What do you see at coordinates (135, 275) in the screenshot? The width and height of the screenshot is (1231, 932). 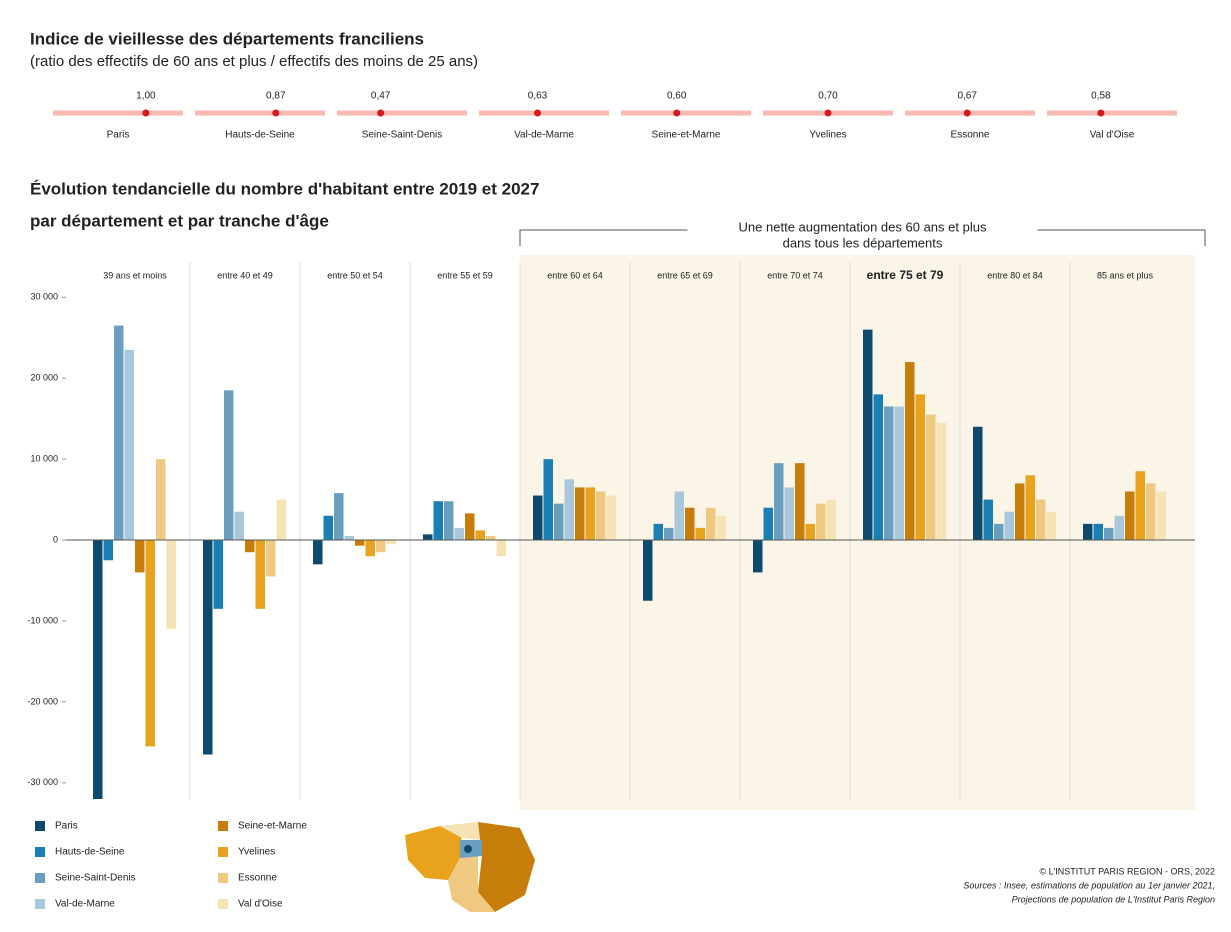 I see `category-label: 39 ans et moins` at bounding box center [135, 275].